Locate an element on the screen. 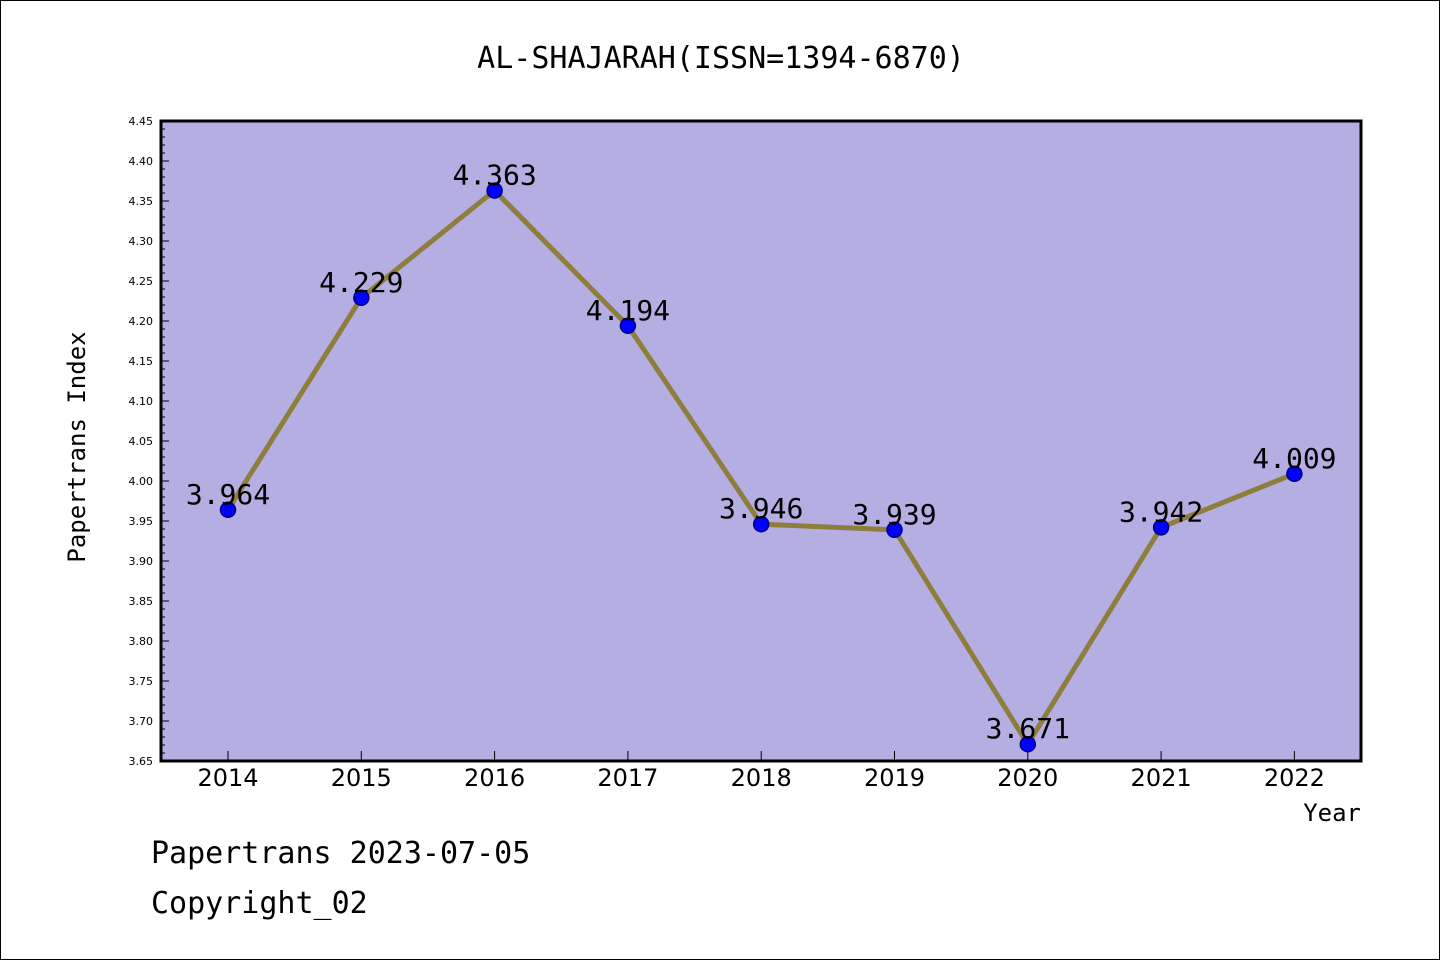 This screenshot has height=960, width=1440. x-axis-label: Year is located at coordinates (1332, 813).